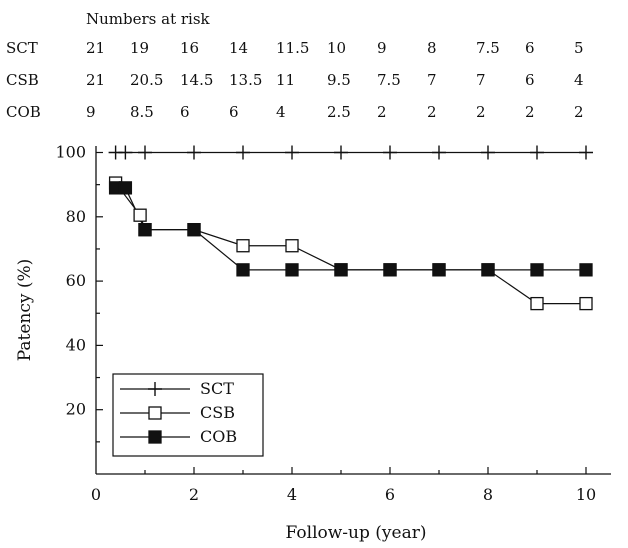  Describe the element at coordinates (155, 437) in the screenshot. I see `legend-marker-cob` at that location.